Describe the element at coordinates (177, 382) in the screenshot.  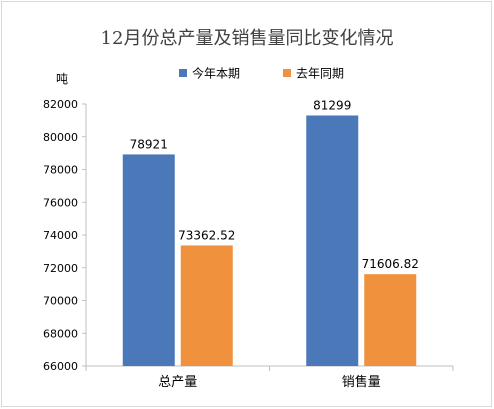
I see `x-category-label: 总产量` at that location.